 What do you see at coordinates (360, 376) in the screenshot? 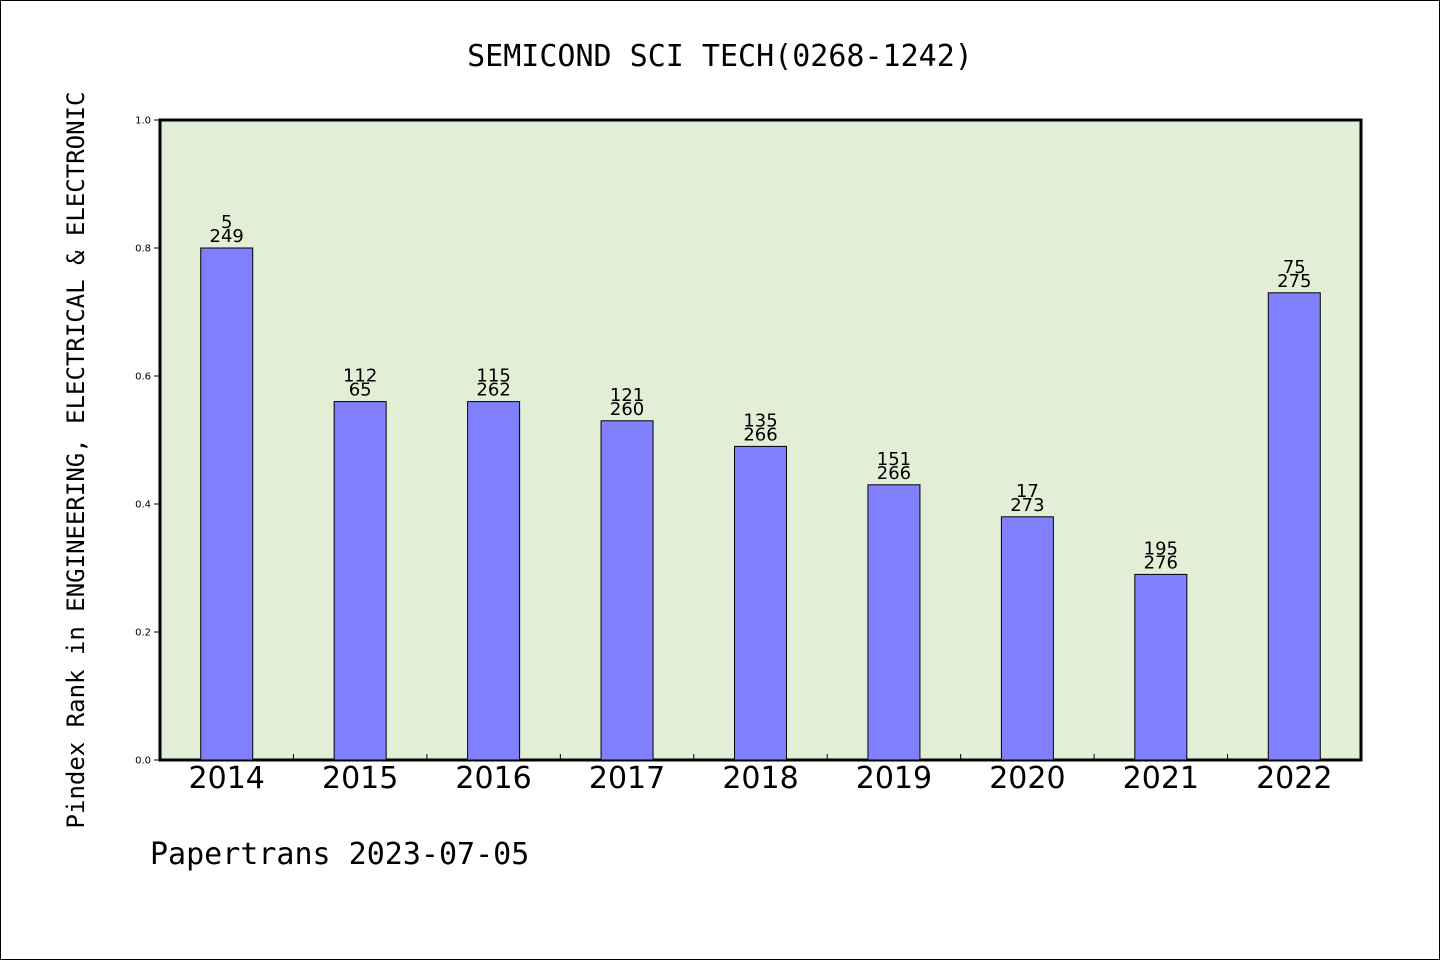
I see `bar-rank-label: 112` at bounding box center [360, 376].